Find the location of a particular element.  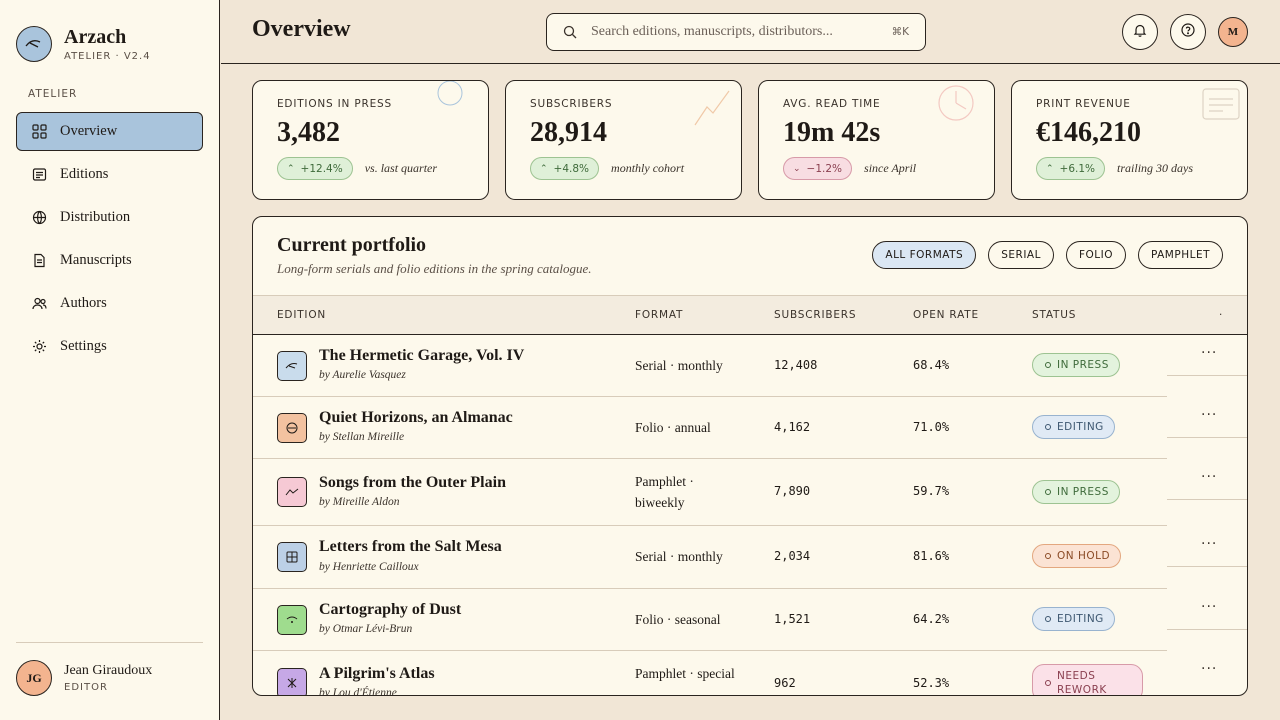

bell-icon is located at coordinates (1140, 32).